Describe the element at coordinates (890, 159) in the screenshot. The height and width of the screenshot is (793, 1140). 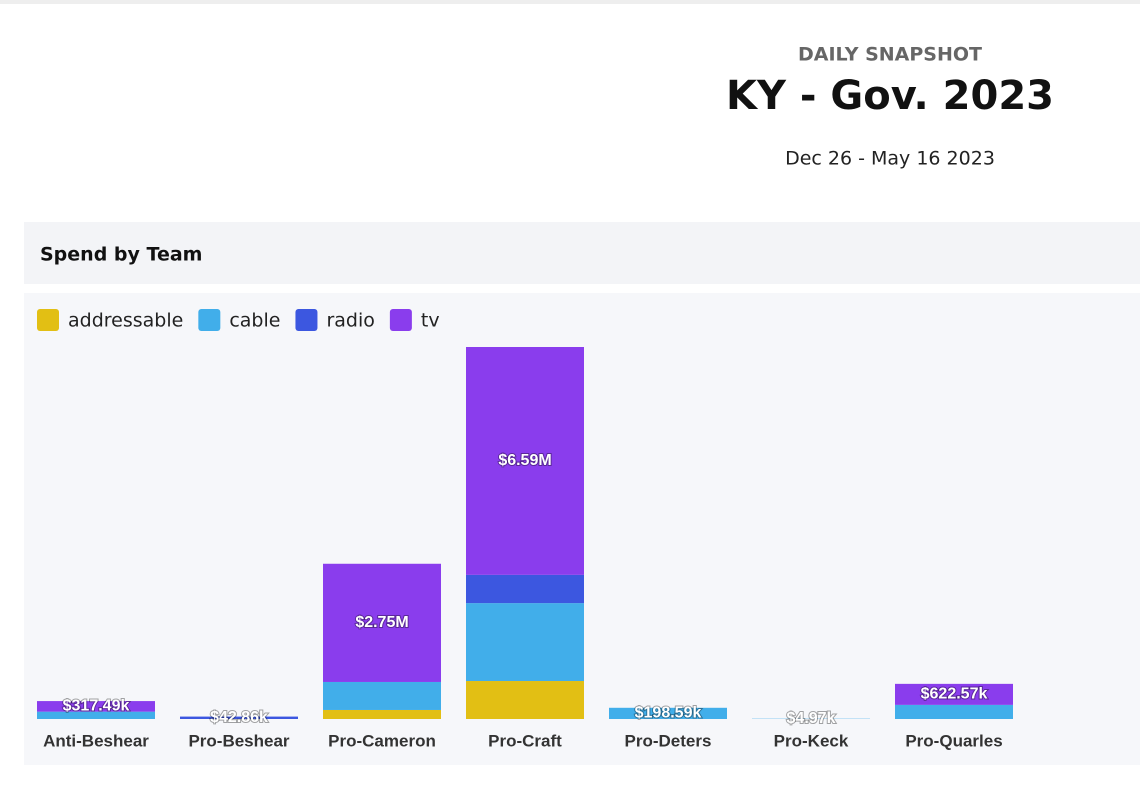
I see `date-range: Dec 26 - May 16 2023` at that location.